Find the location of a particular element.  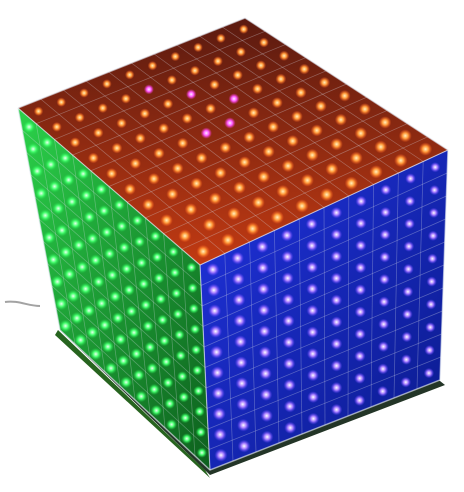

stray-wire is located at coordinates (22, 303).